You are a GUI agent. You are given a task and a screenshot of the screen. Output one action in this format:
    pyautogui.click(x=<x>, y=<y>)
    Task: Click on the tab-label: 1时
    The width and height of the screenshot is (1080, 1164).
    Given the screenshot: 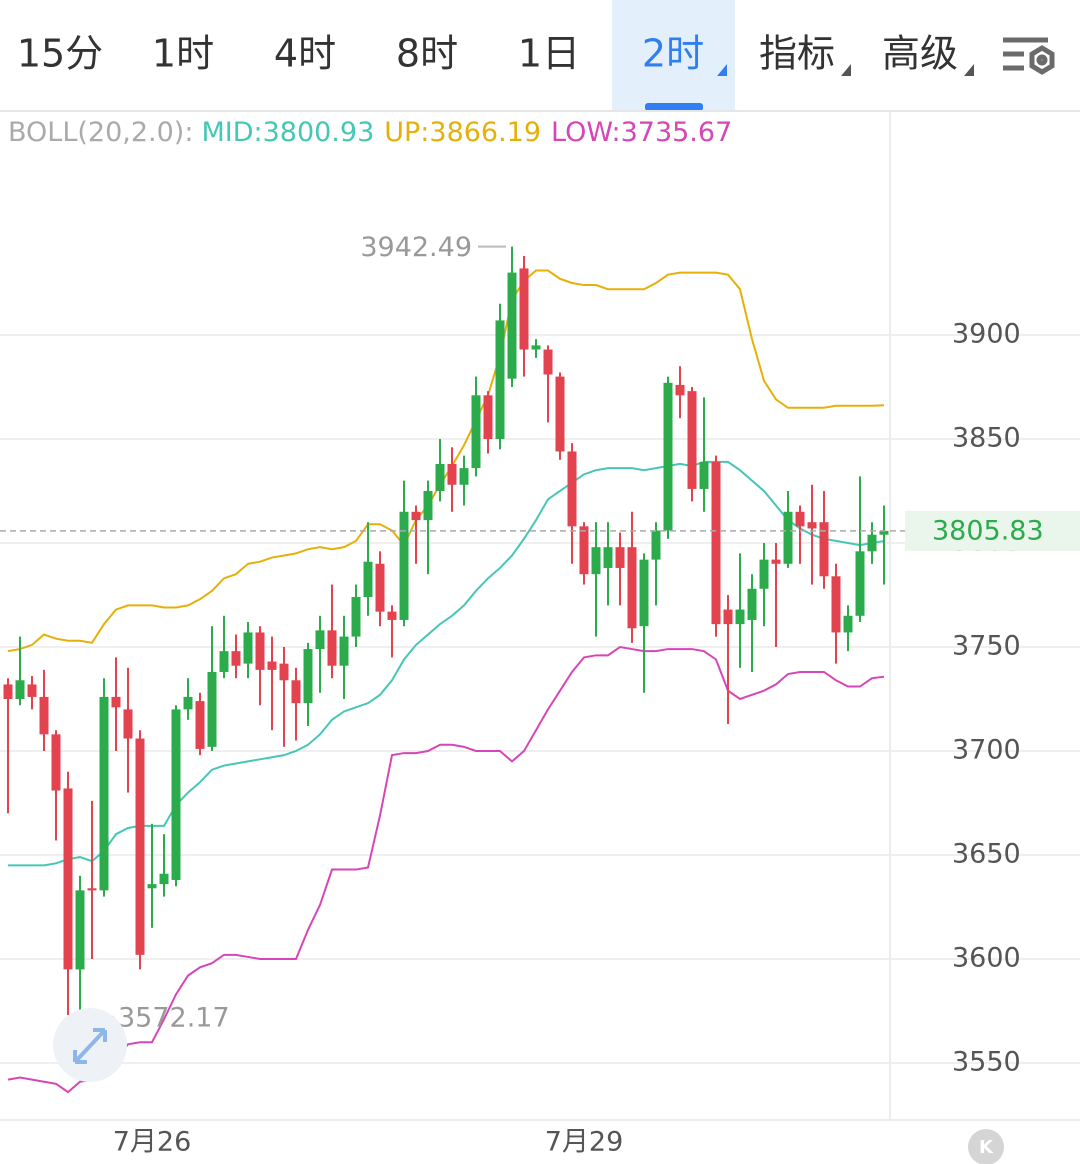 What is the action you would take?
    pyautogui.click(x=183, y=54)
    